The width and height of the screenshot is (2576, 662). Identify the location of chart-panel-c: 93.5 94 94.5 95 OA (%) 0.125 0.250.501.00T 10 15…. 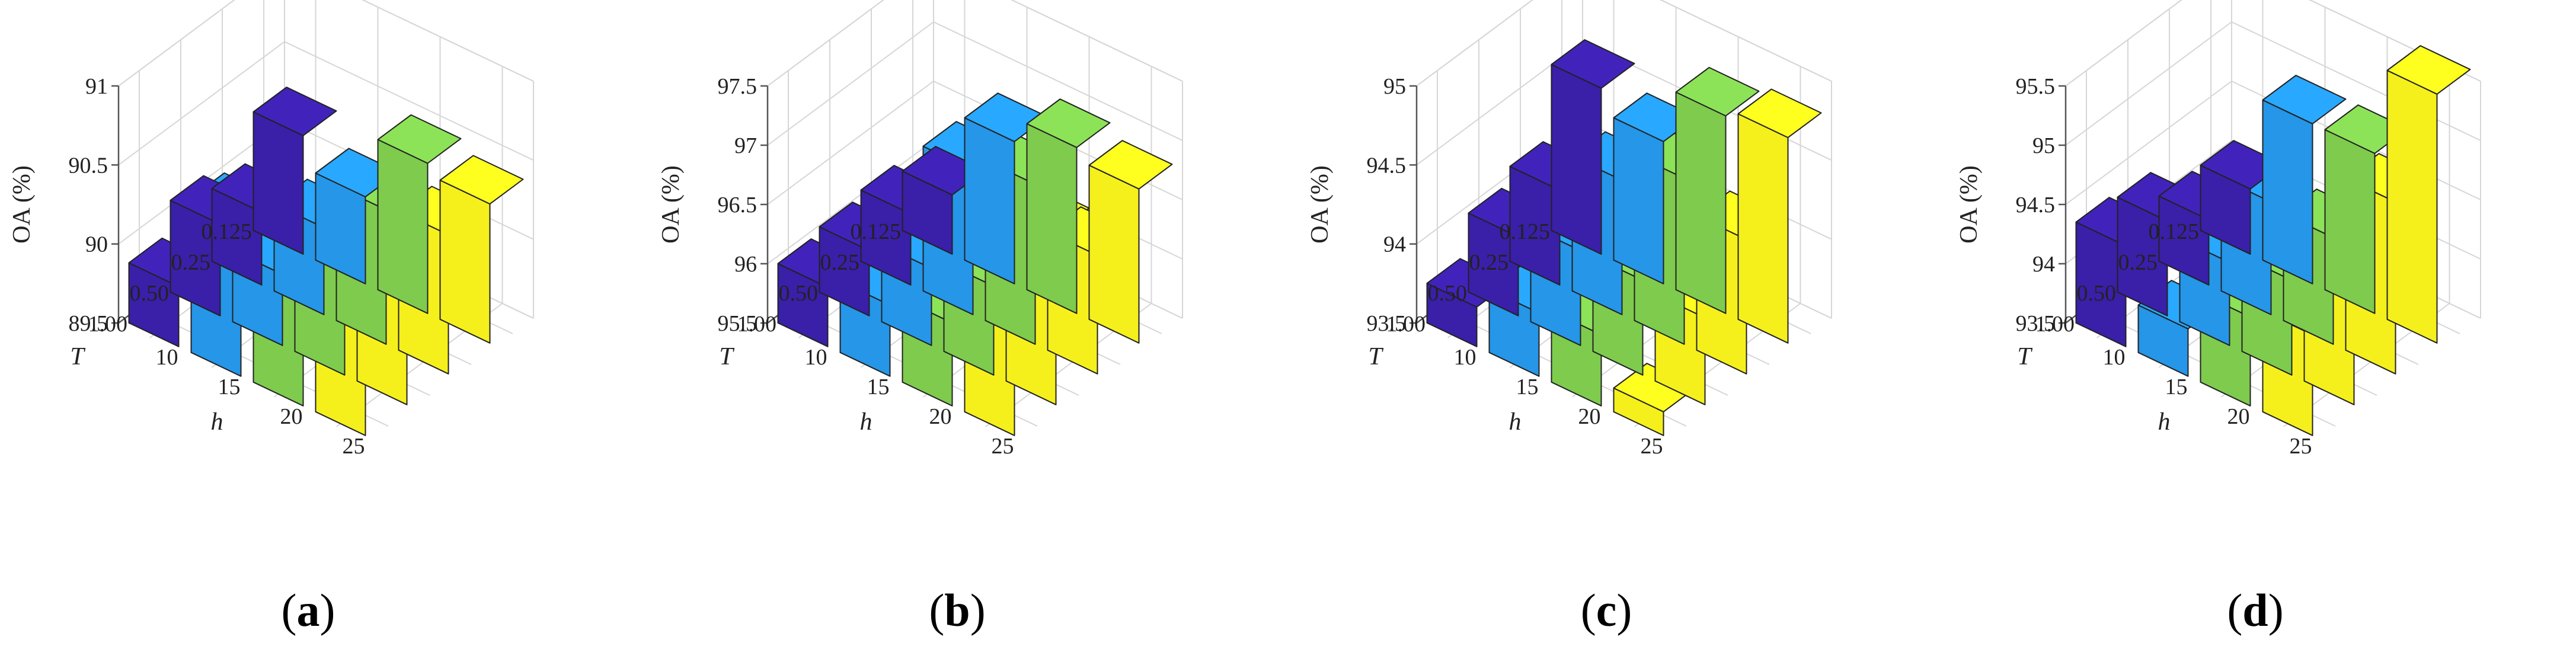
(1569, 229).